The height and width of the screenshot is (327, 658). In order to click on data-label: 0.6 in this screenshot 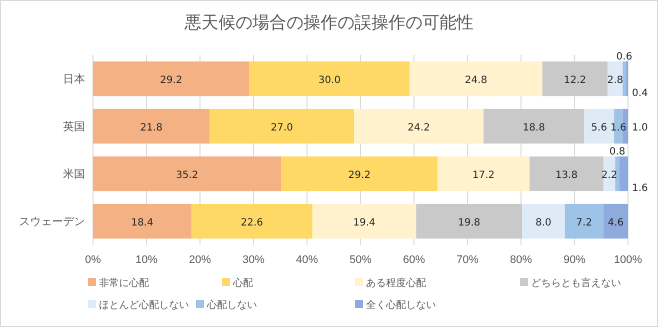, I will do `click(624, 56)`.